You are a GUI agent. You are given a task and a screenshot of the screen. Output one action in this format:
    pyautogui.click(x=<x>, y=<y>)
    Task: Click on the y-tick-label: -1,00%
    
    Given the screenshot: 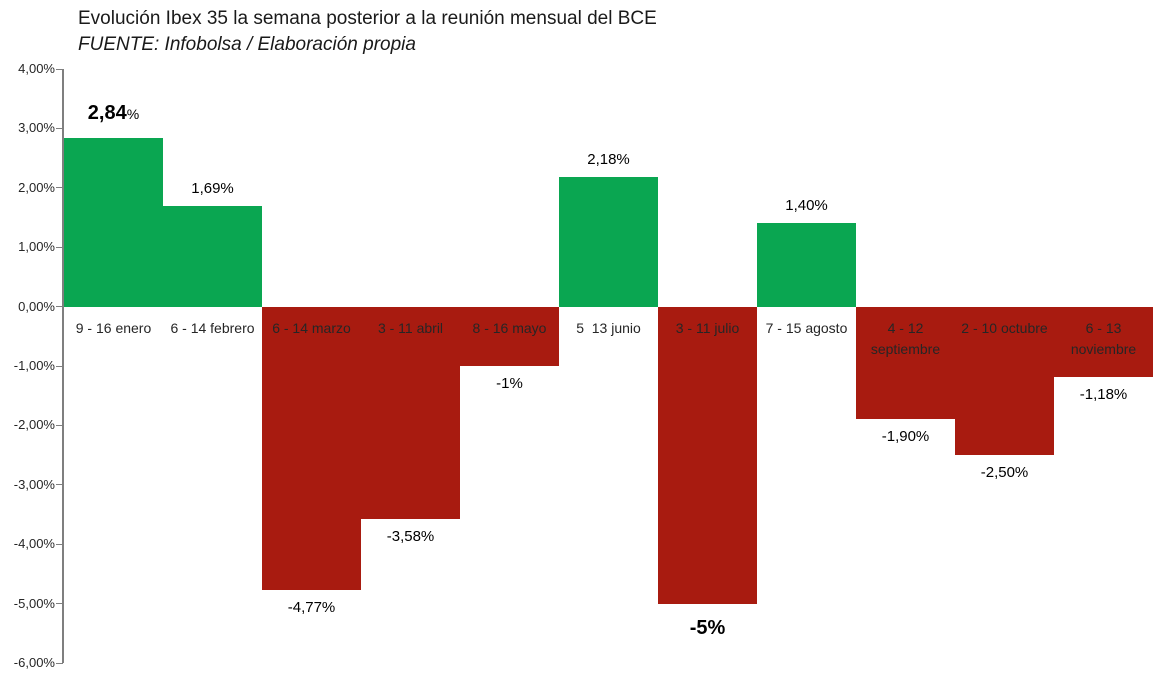 What is the action you would take?
    pyautogui.click(x=34, y=365)
    